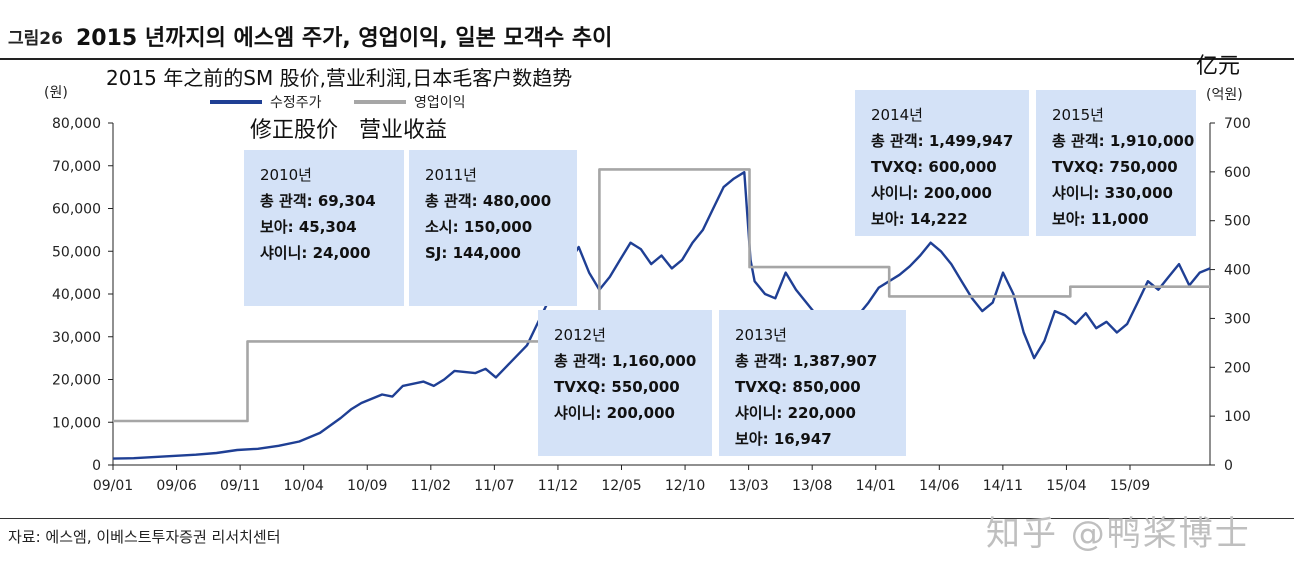  What do you see at coordinates (35, 39) in the screenshot?
I see `figure-label: 그림26` at bounding box center [35, 39].